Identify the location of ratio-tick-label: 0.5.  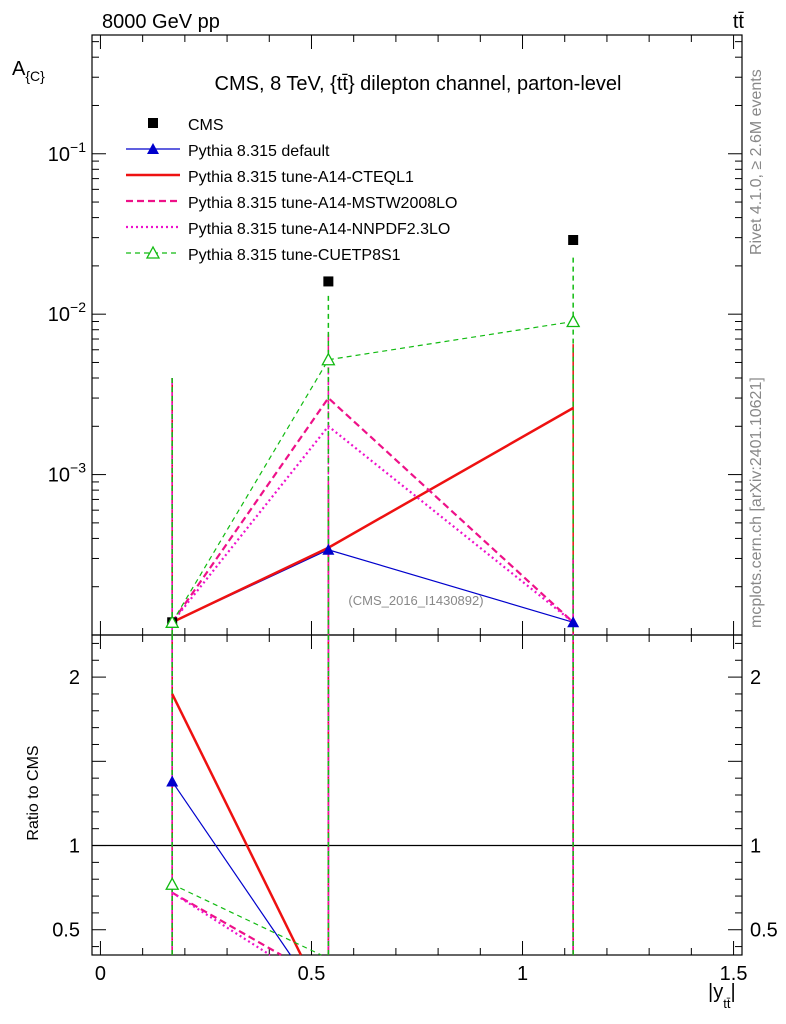
(66, 931).